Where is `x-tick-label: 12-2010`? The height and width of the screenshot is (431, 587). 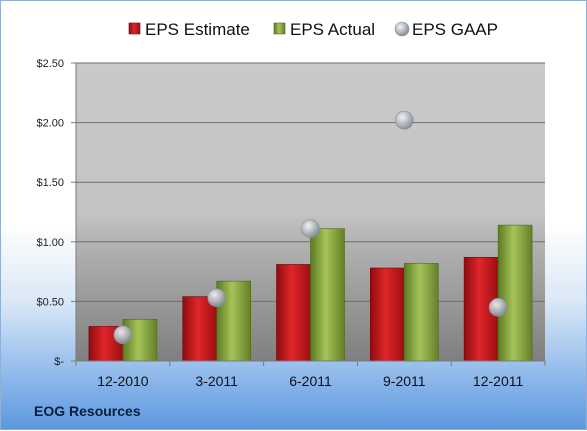 x-tick-label: 12-2010 is located at coordinates (123, 381).